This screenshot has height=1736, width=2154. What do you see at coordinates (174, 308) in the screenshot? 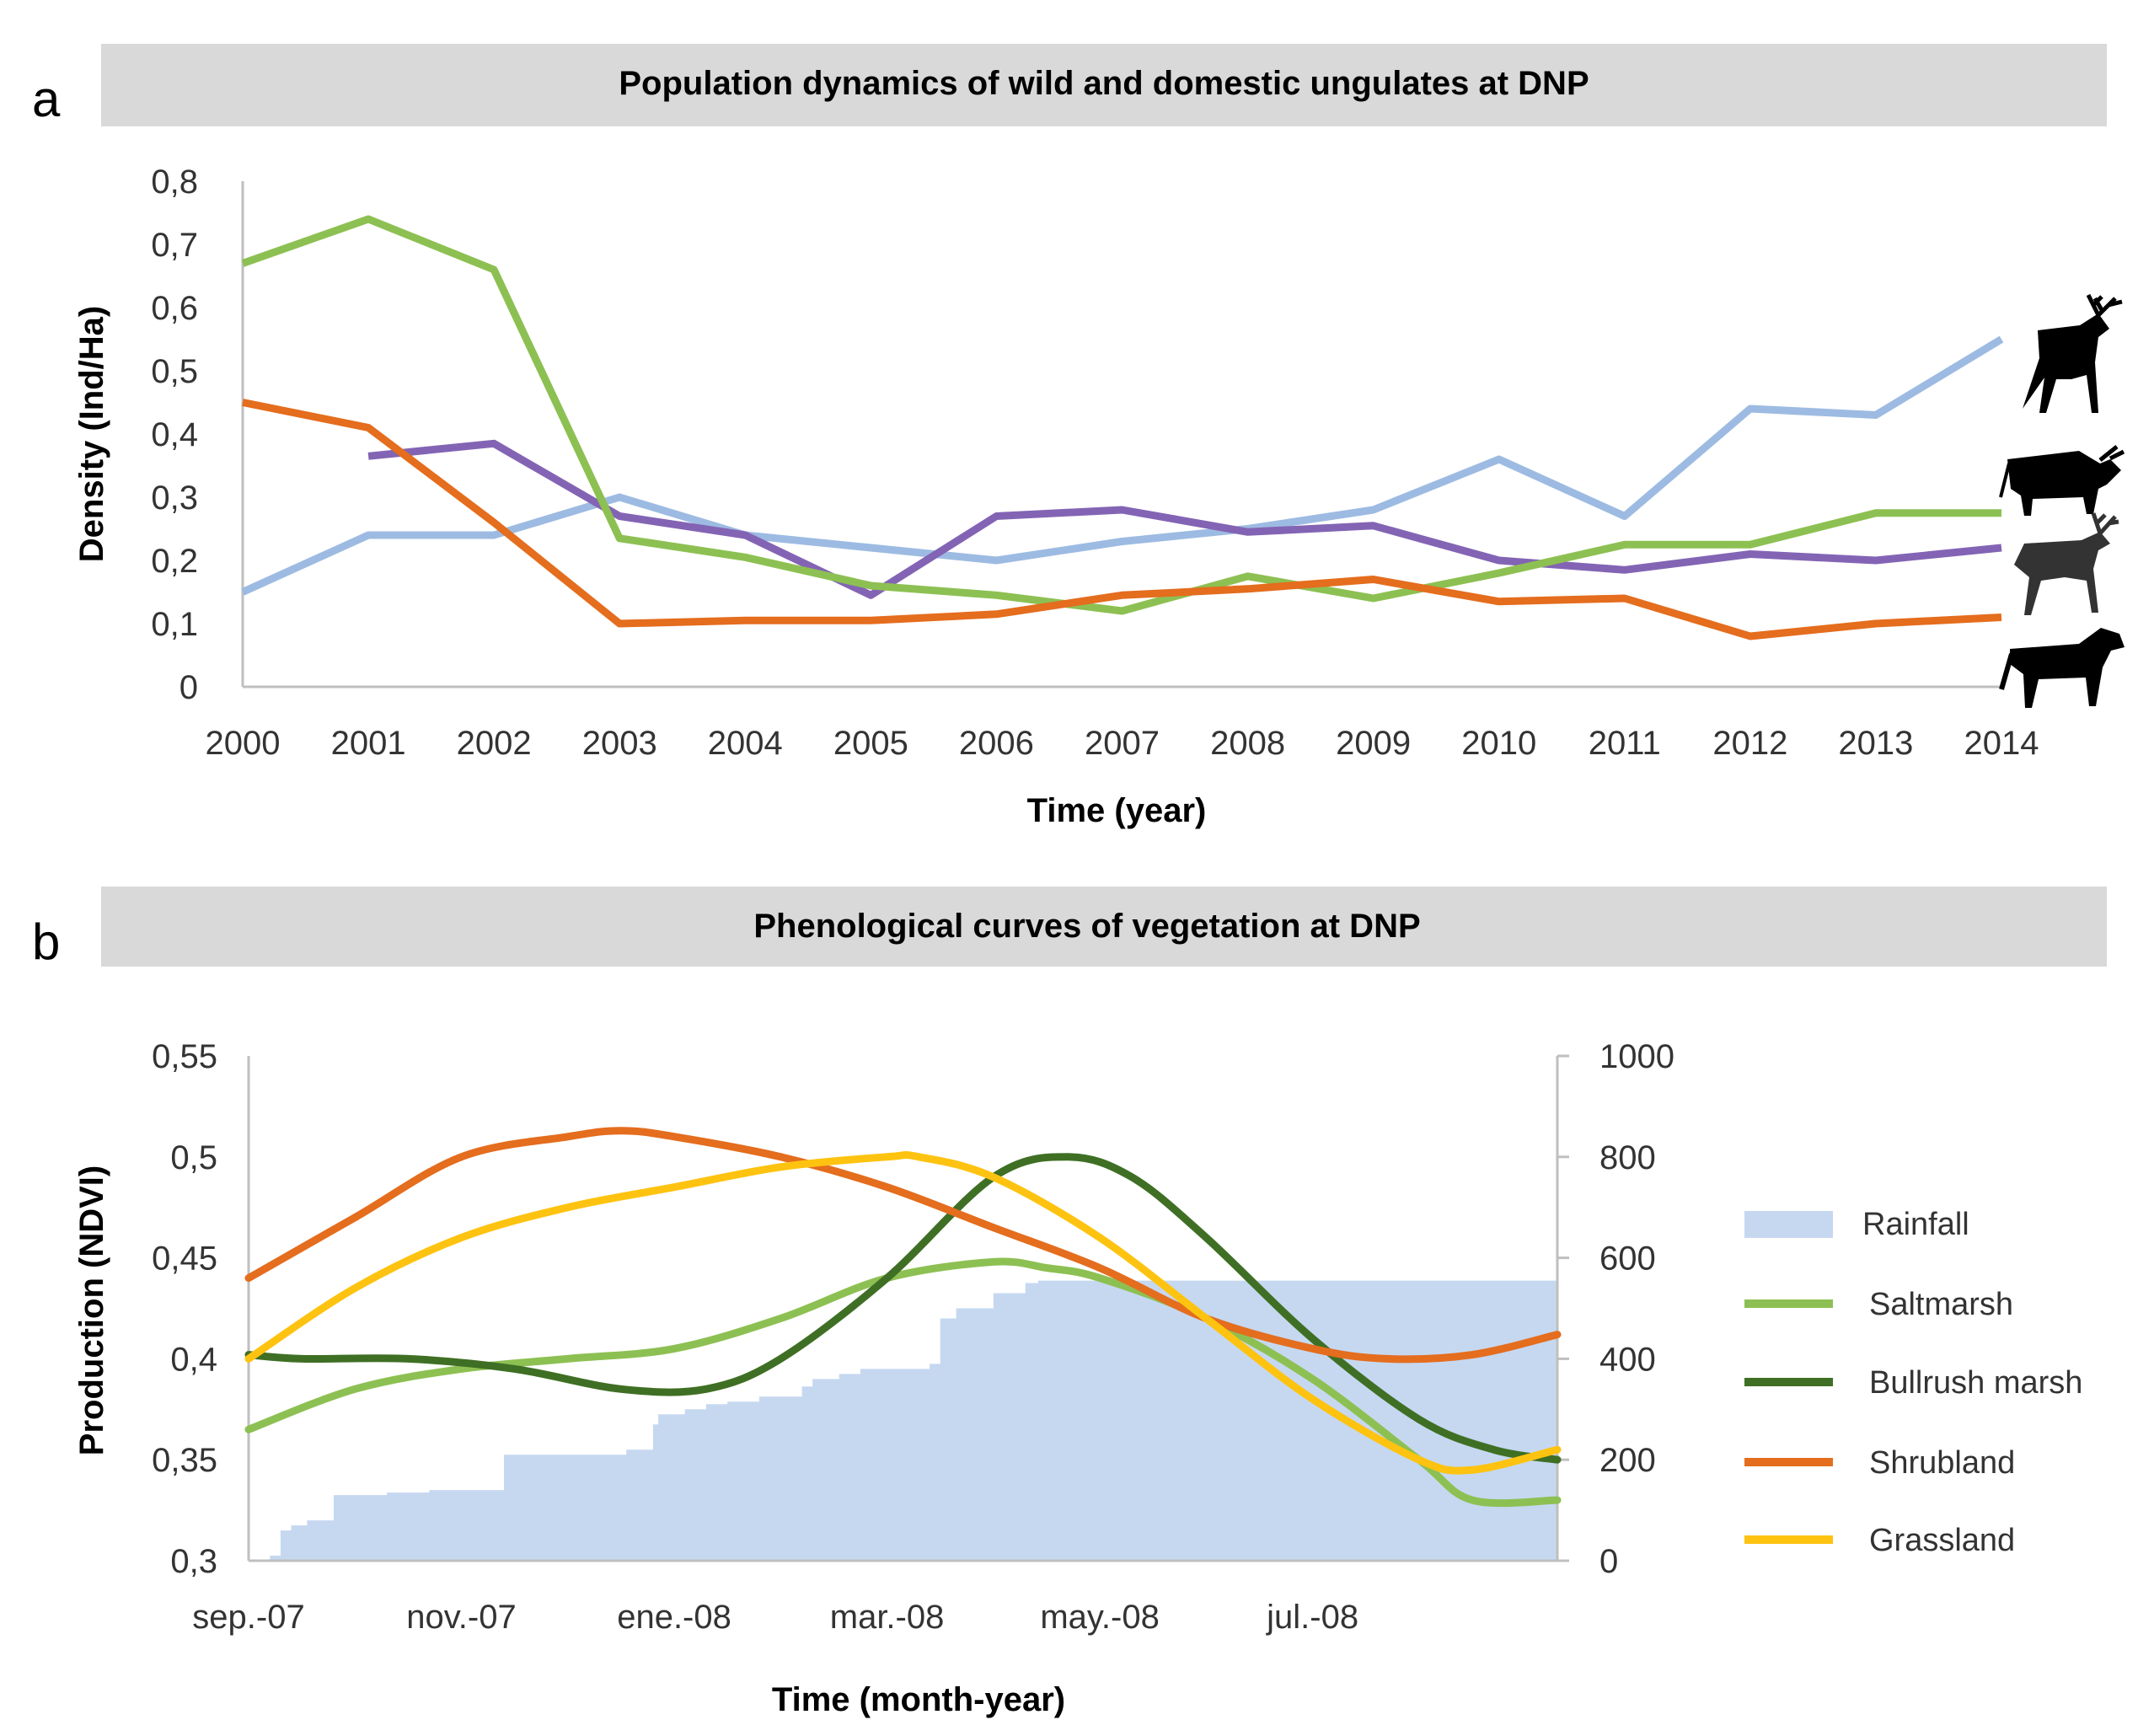
I see `y-tick-label: 0,6` at bounding box center [174, 308].